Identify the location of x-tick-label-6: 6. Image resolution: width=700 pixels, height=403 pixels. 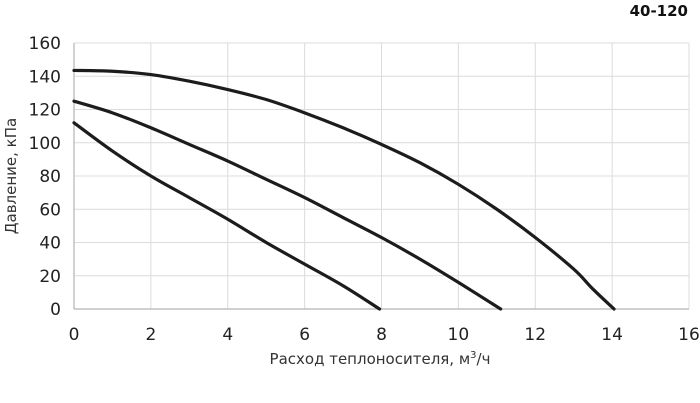
(304, 335).